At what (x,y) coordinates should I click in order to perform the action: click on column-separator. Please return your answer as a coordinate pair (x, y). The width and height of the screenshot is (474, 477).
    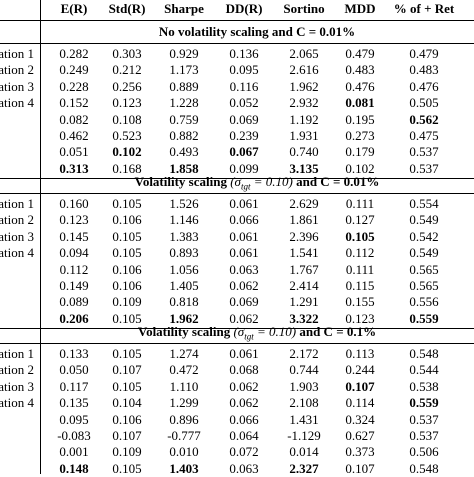
    Looking at the image, I should click on (40, 237).